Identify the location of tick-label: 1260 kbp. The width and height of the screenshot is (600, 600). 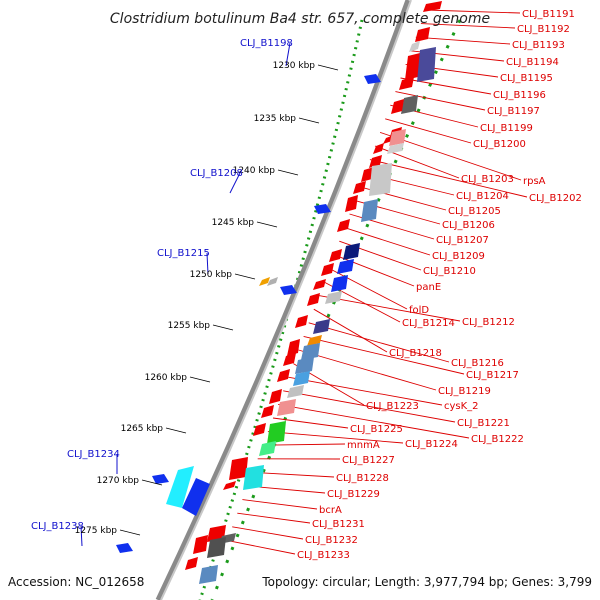
(166, 378).